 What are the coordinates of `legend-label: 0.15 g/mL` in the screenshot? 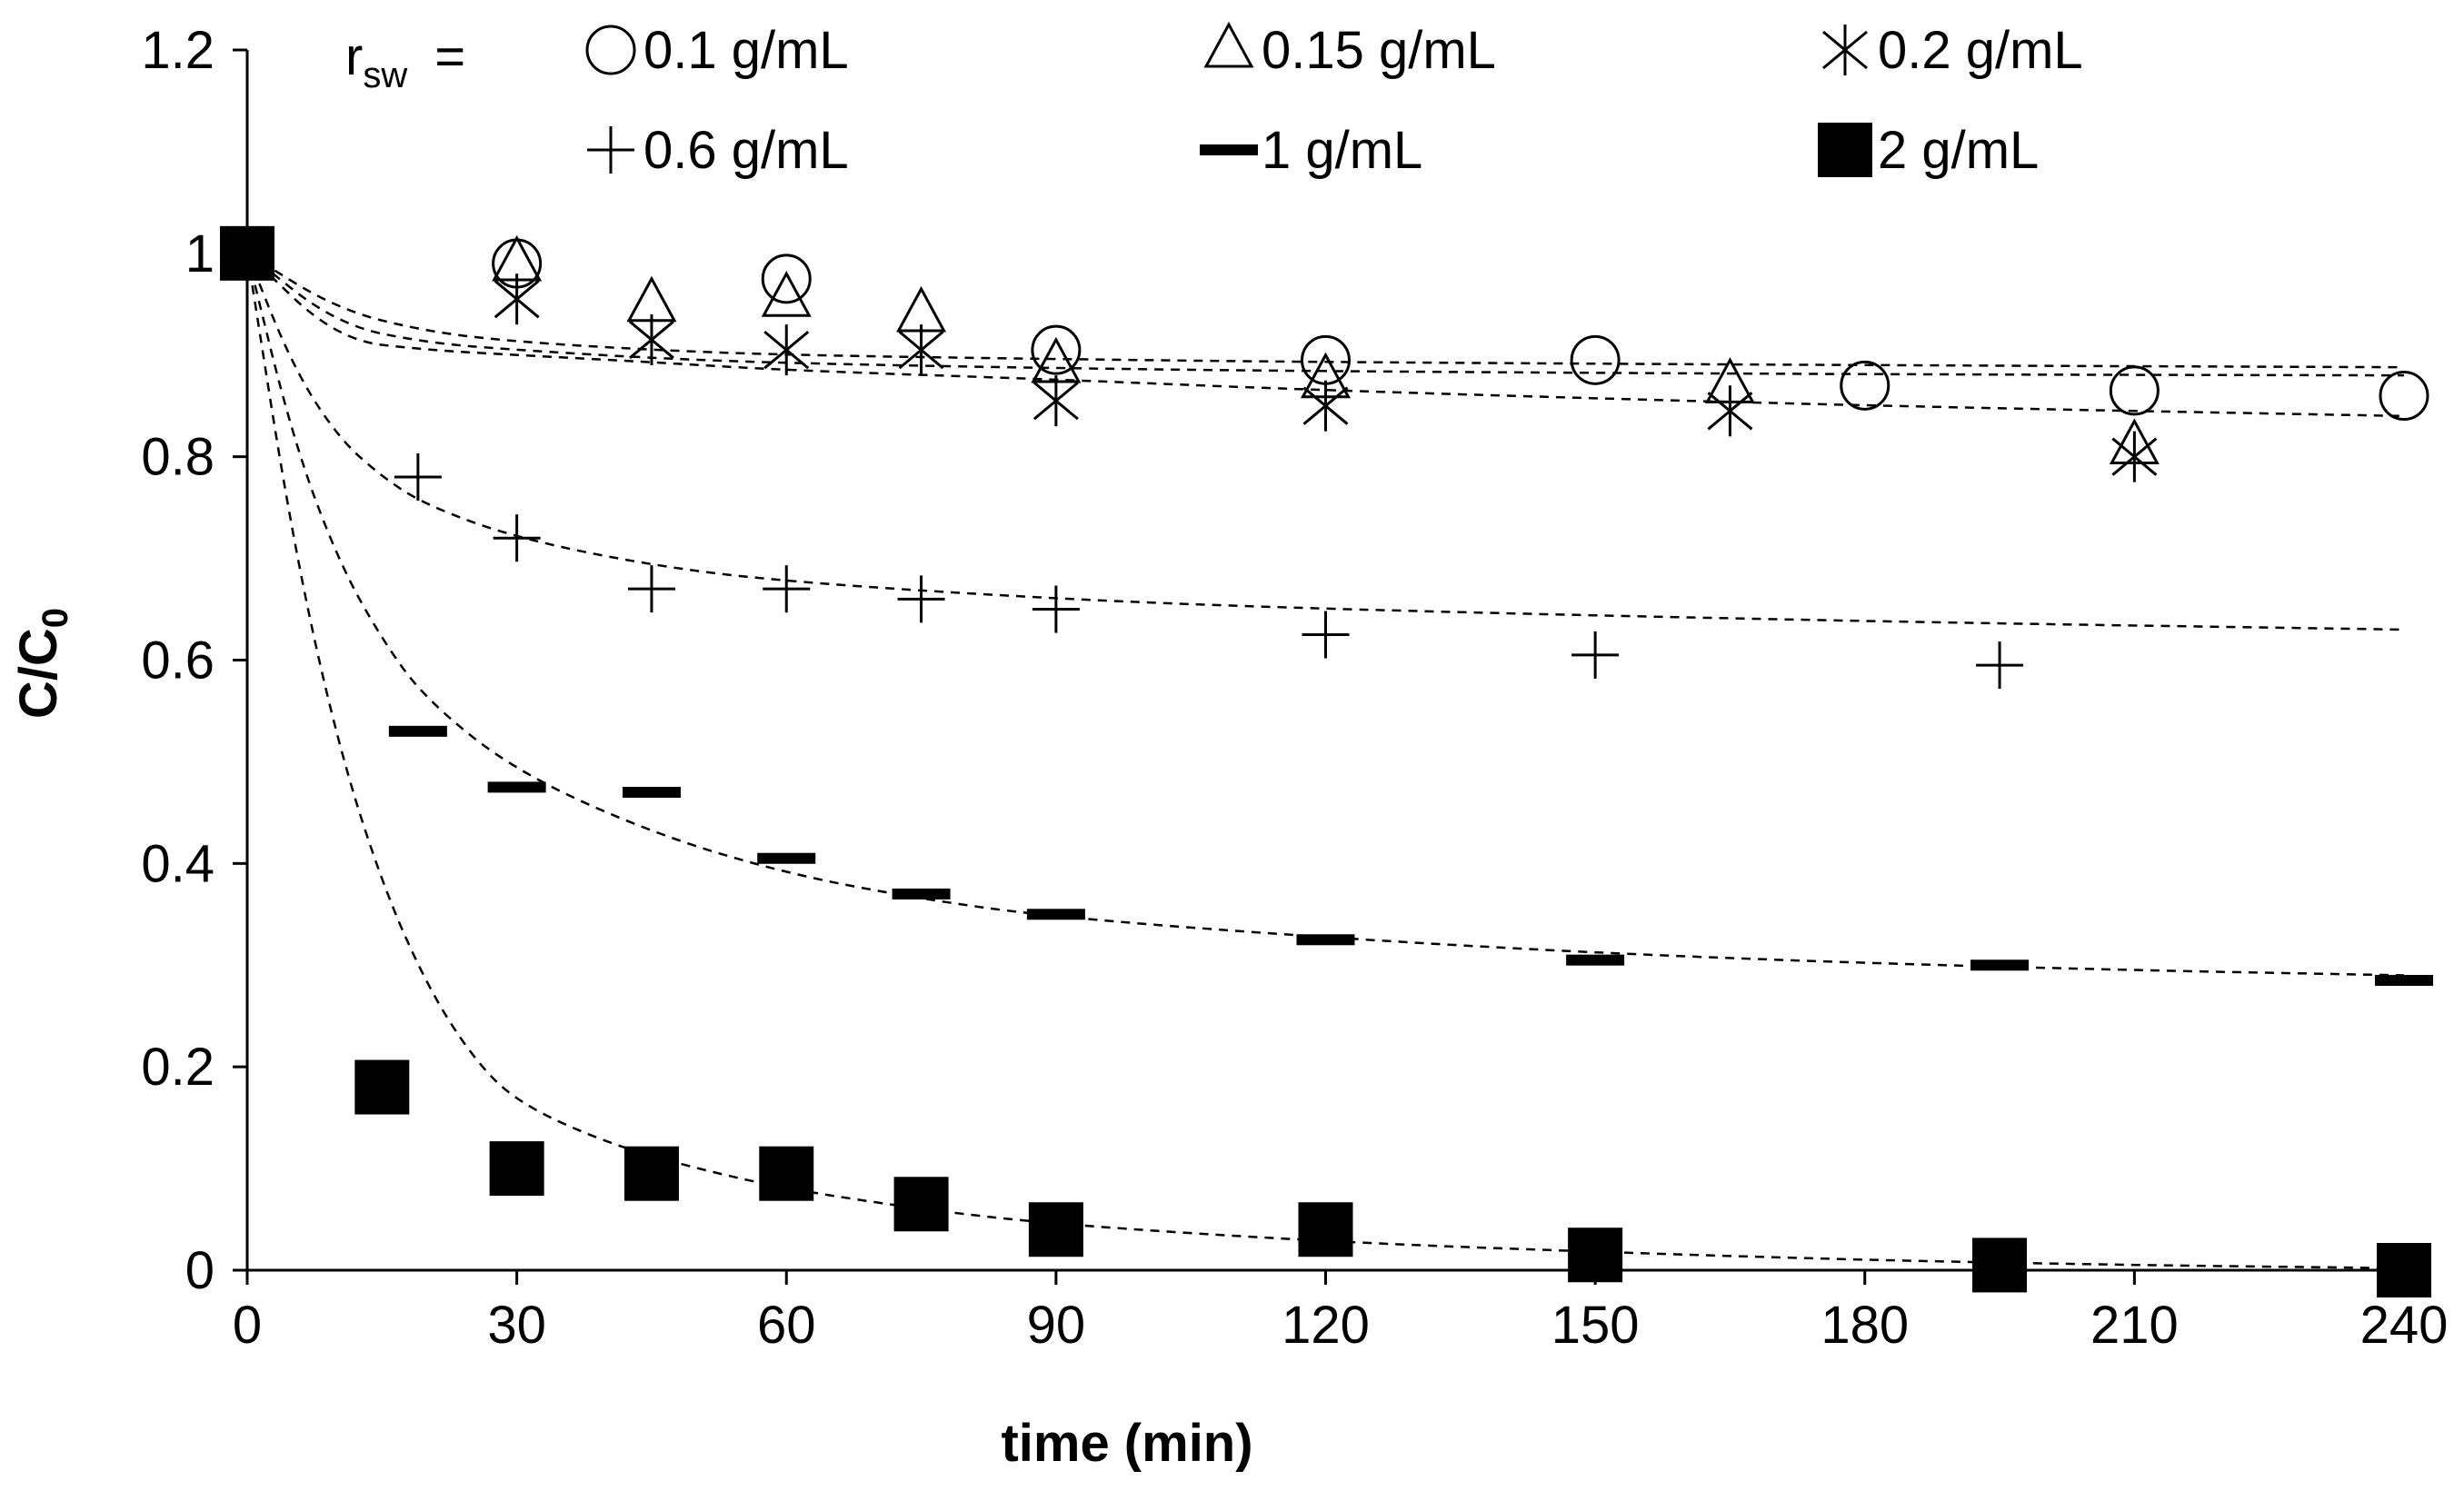 It's located at (1379, 51).